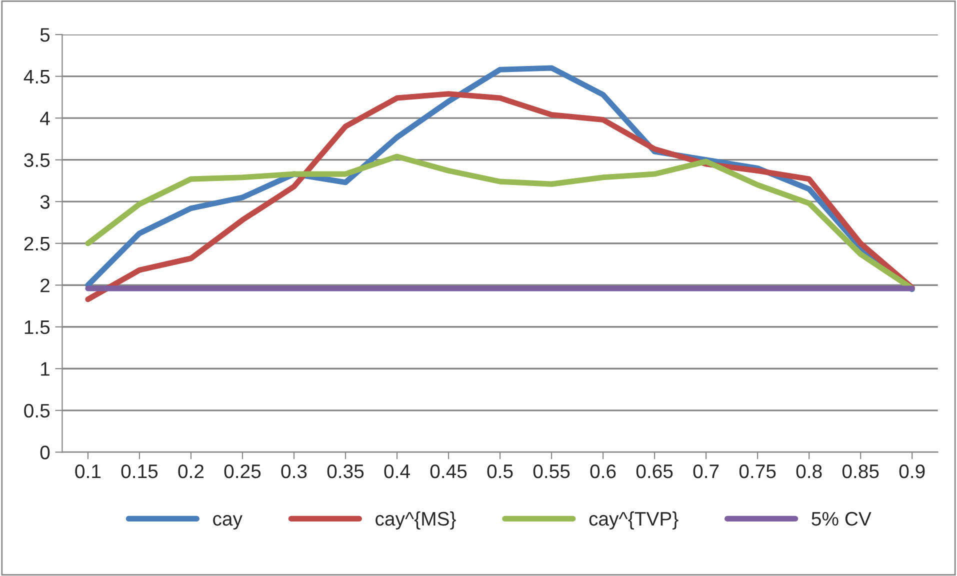 The height and width of the screenshot is (576, 957). I want to click on legend-label: cay^{MS}, so click(416, 520).